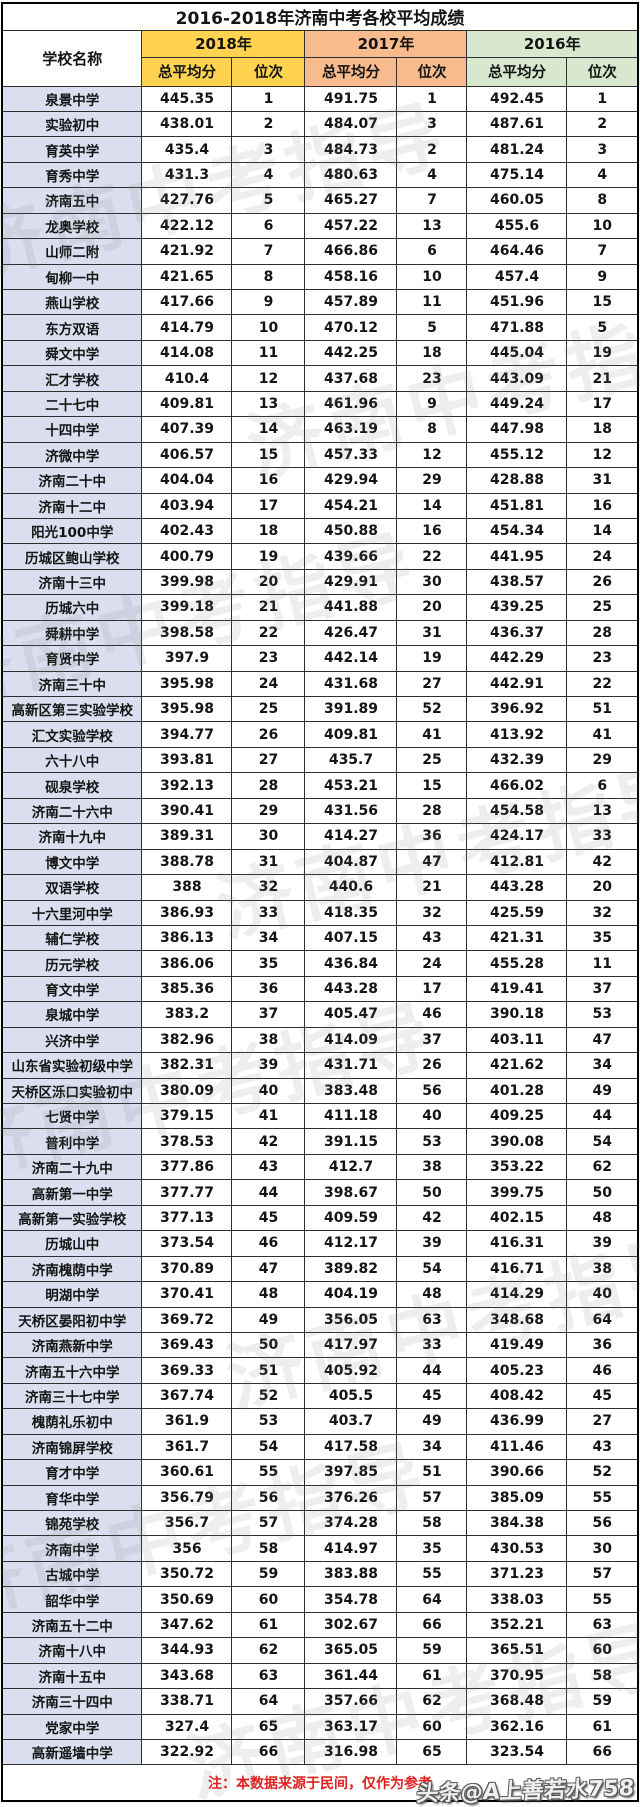 The image size is (640, 1807). What do you see at coordinates (351, 353) in the screenshot?
I see `score-cell: 442.25` at bounding box center [351, 353].